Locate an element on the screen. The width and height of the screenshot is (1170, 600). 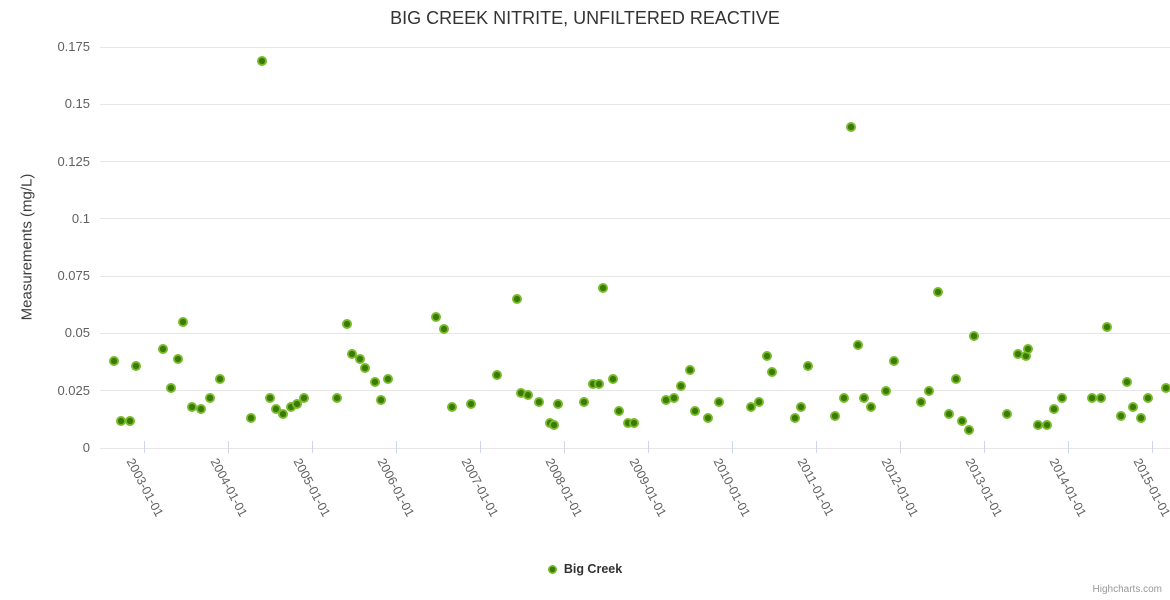
x-axis-tick is located at coordinates (816, 447).